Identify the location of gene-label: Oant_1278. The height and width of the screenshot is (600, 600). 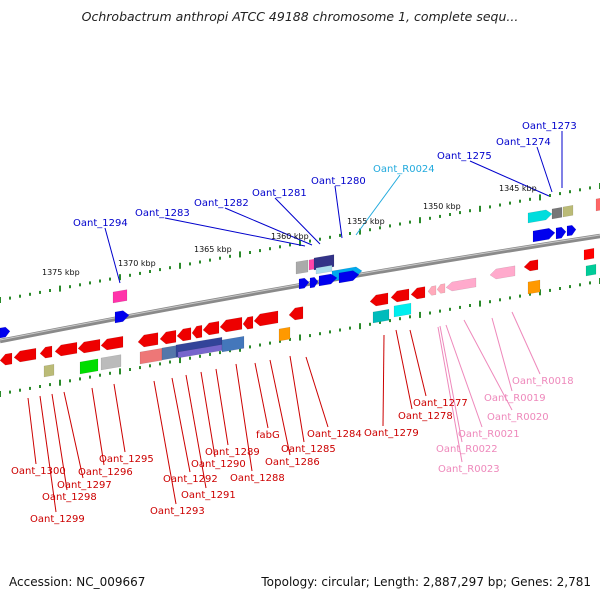
(425, 416).